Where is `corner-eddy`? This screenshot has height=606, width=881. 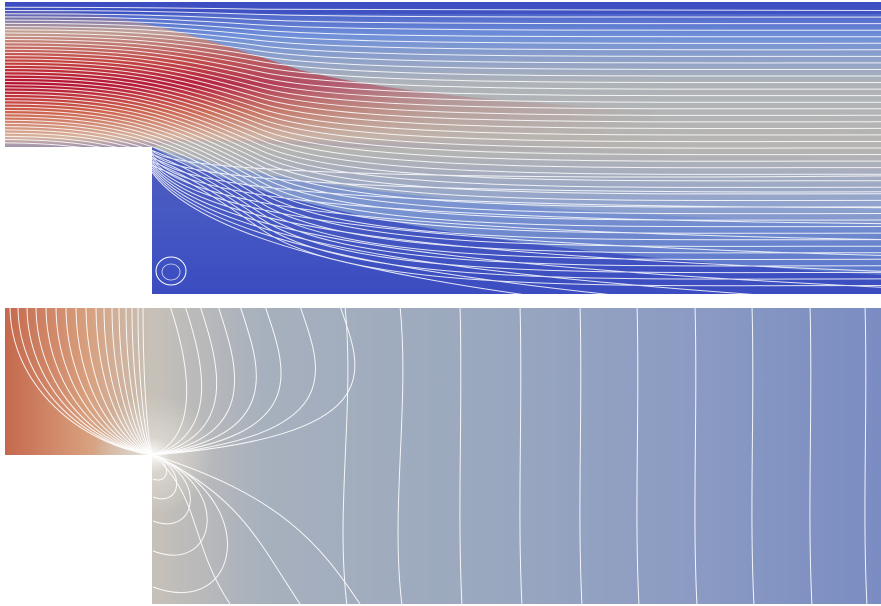
corner-eddy is located at coordinates (171, 271).